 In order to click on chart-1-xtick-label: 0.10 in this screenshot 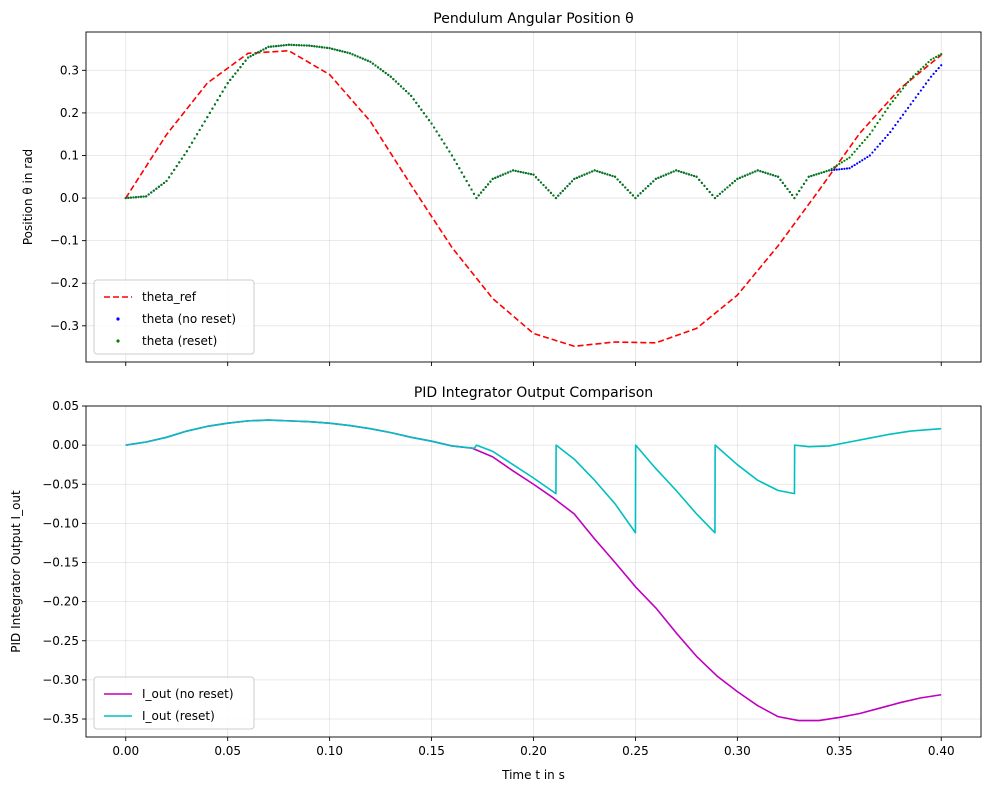, I will do `click(329, 751)`.